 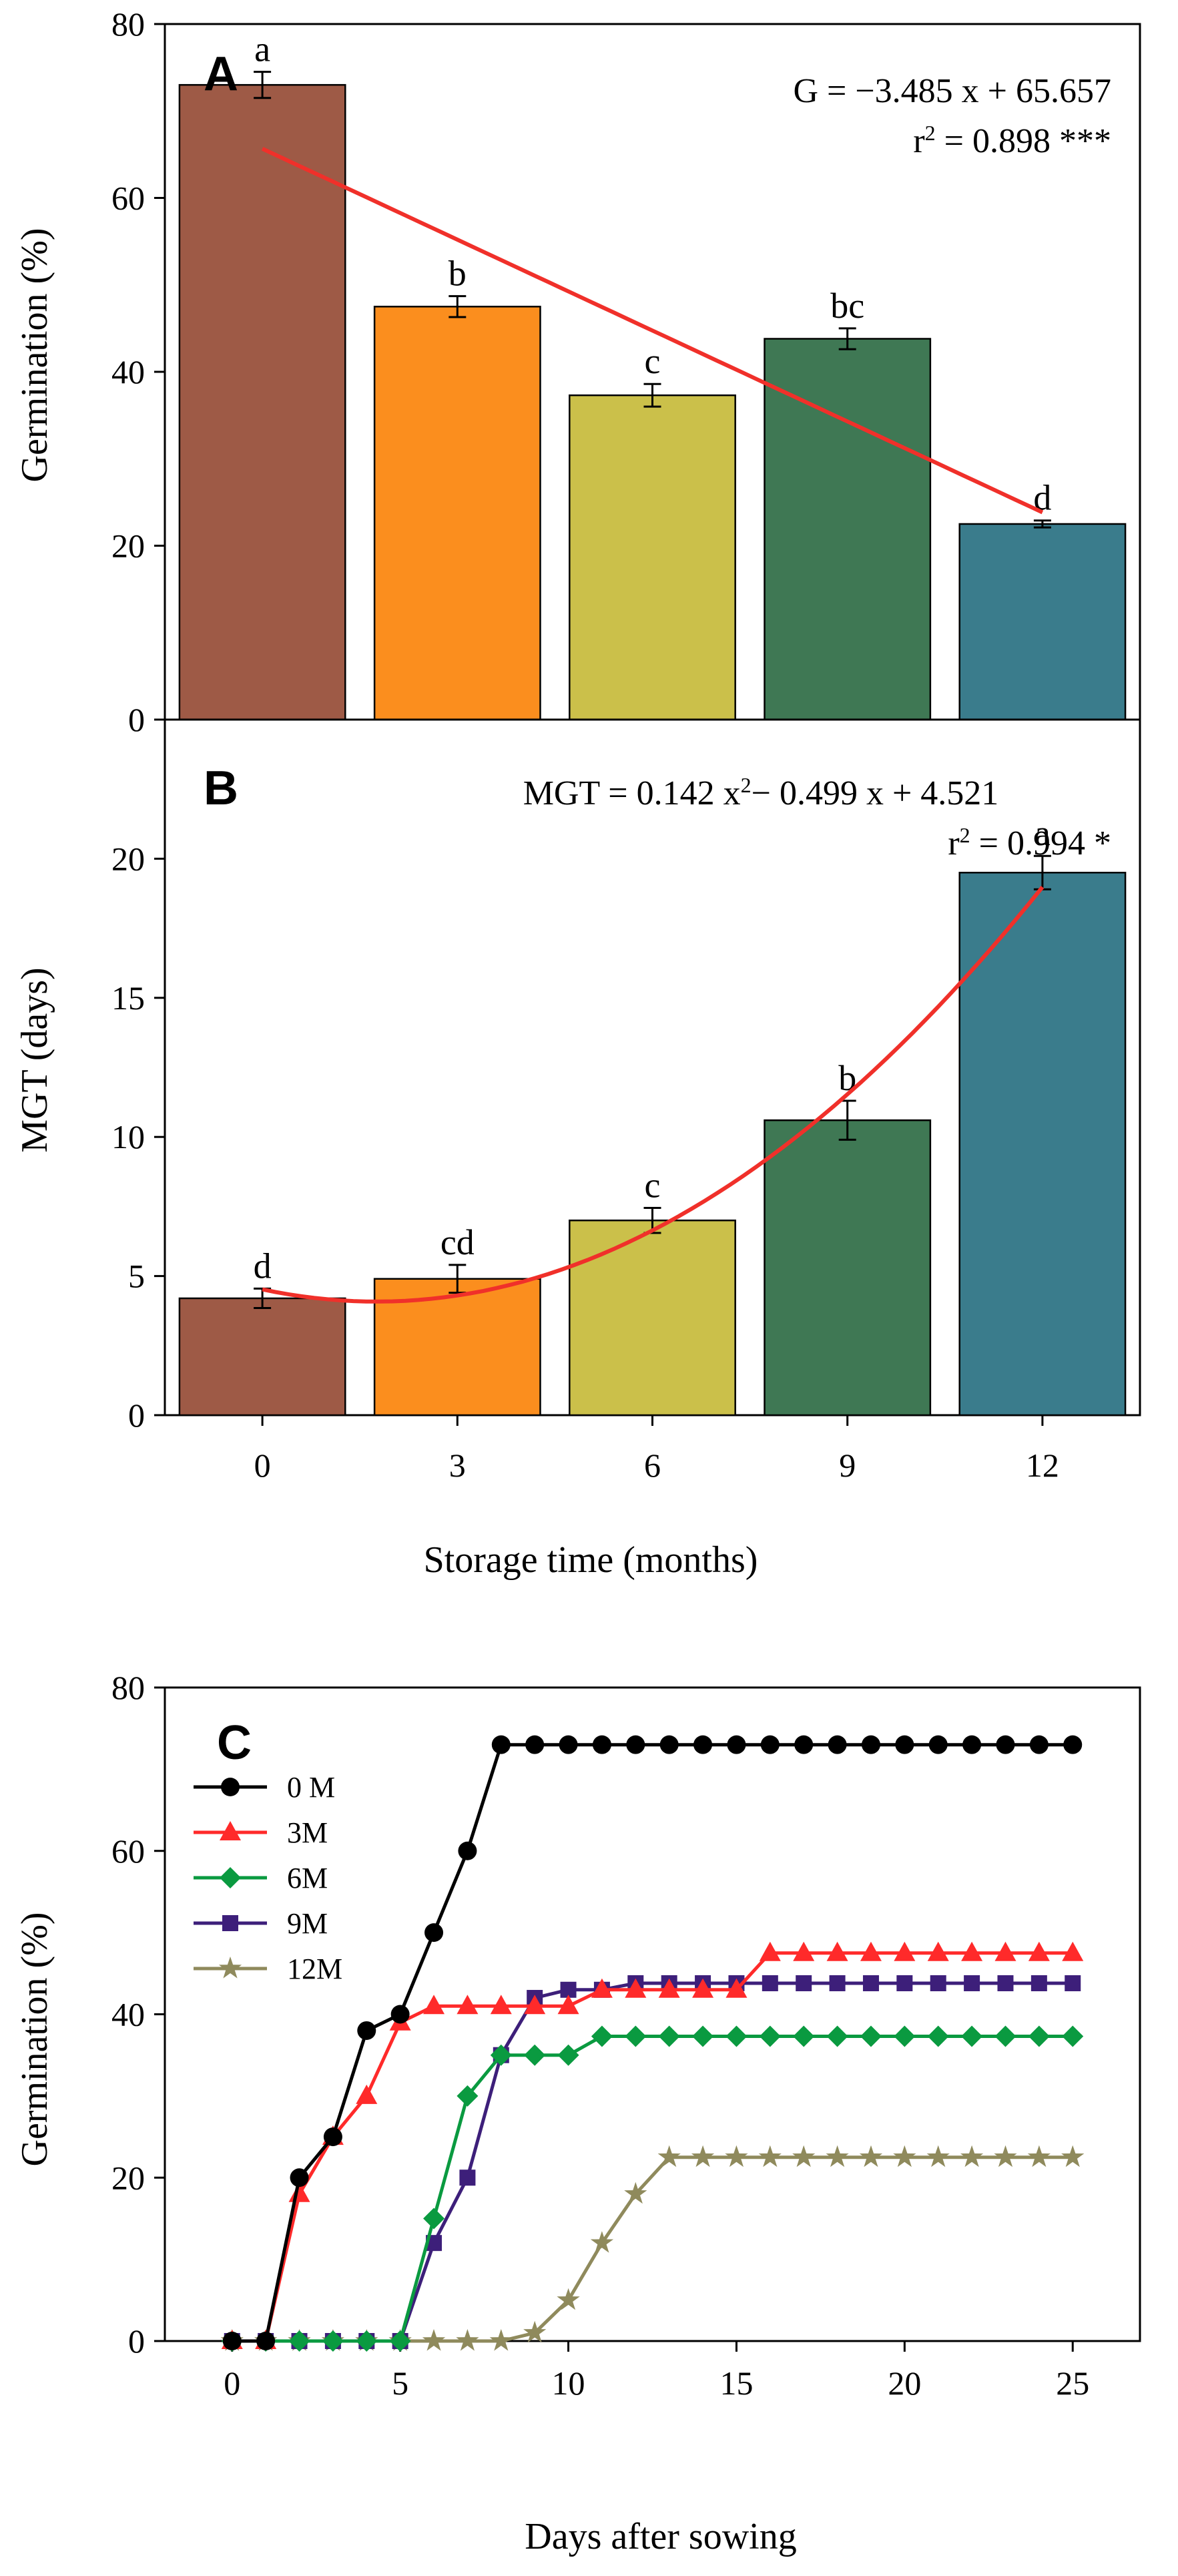 What do you see at coordinates (457, 1242) in the screenshot?
I see `significance-letter: cd` at bounding box center [457, 1242].